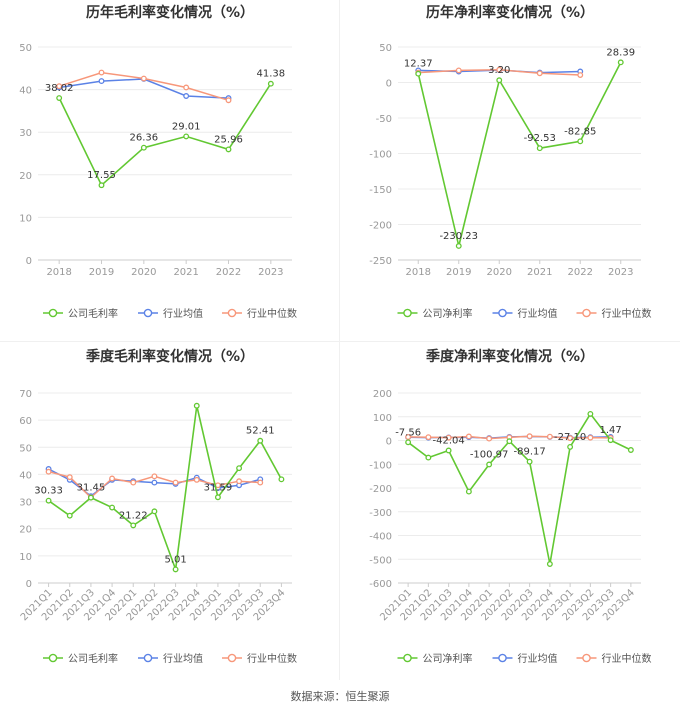 The height and width of the screenshot is (712, 680). I want to click on chart-title: 历年毛利率变化情况（%）, so click(170, 12).